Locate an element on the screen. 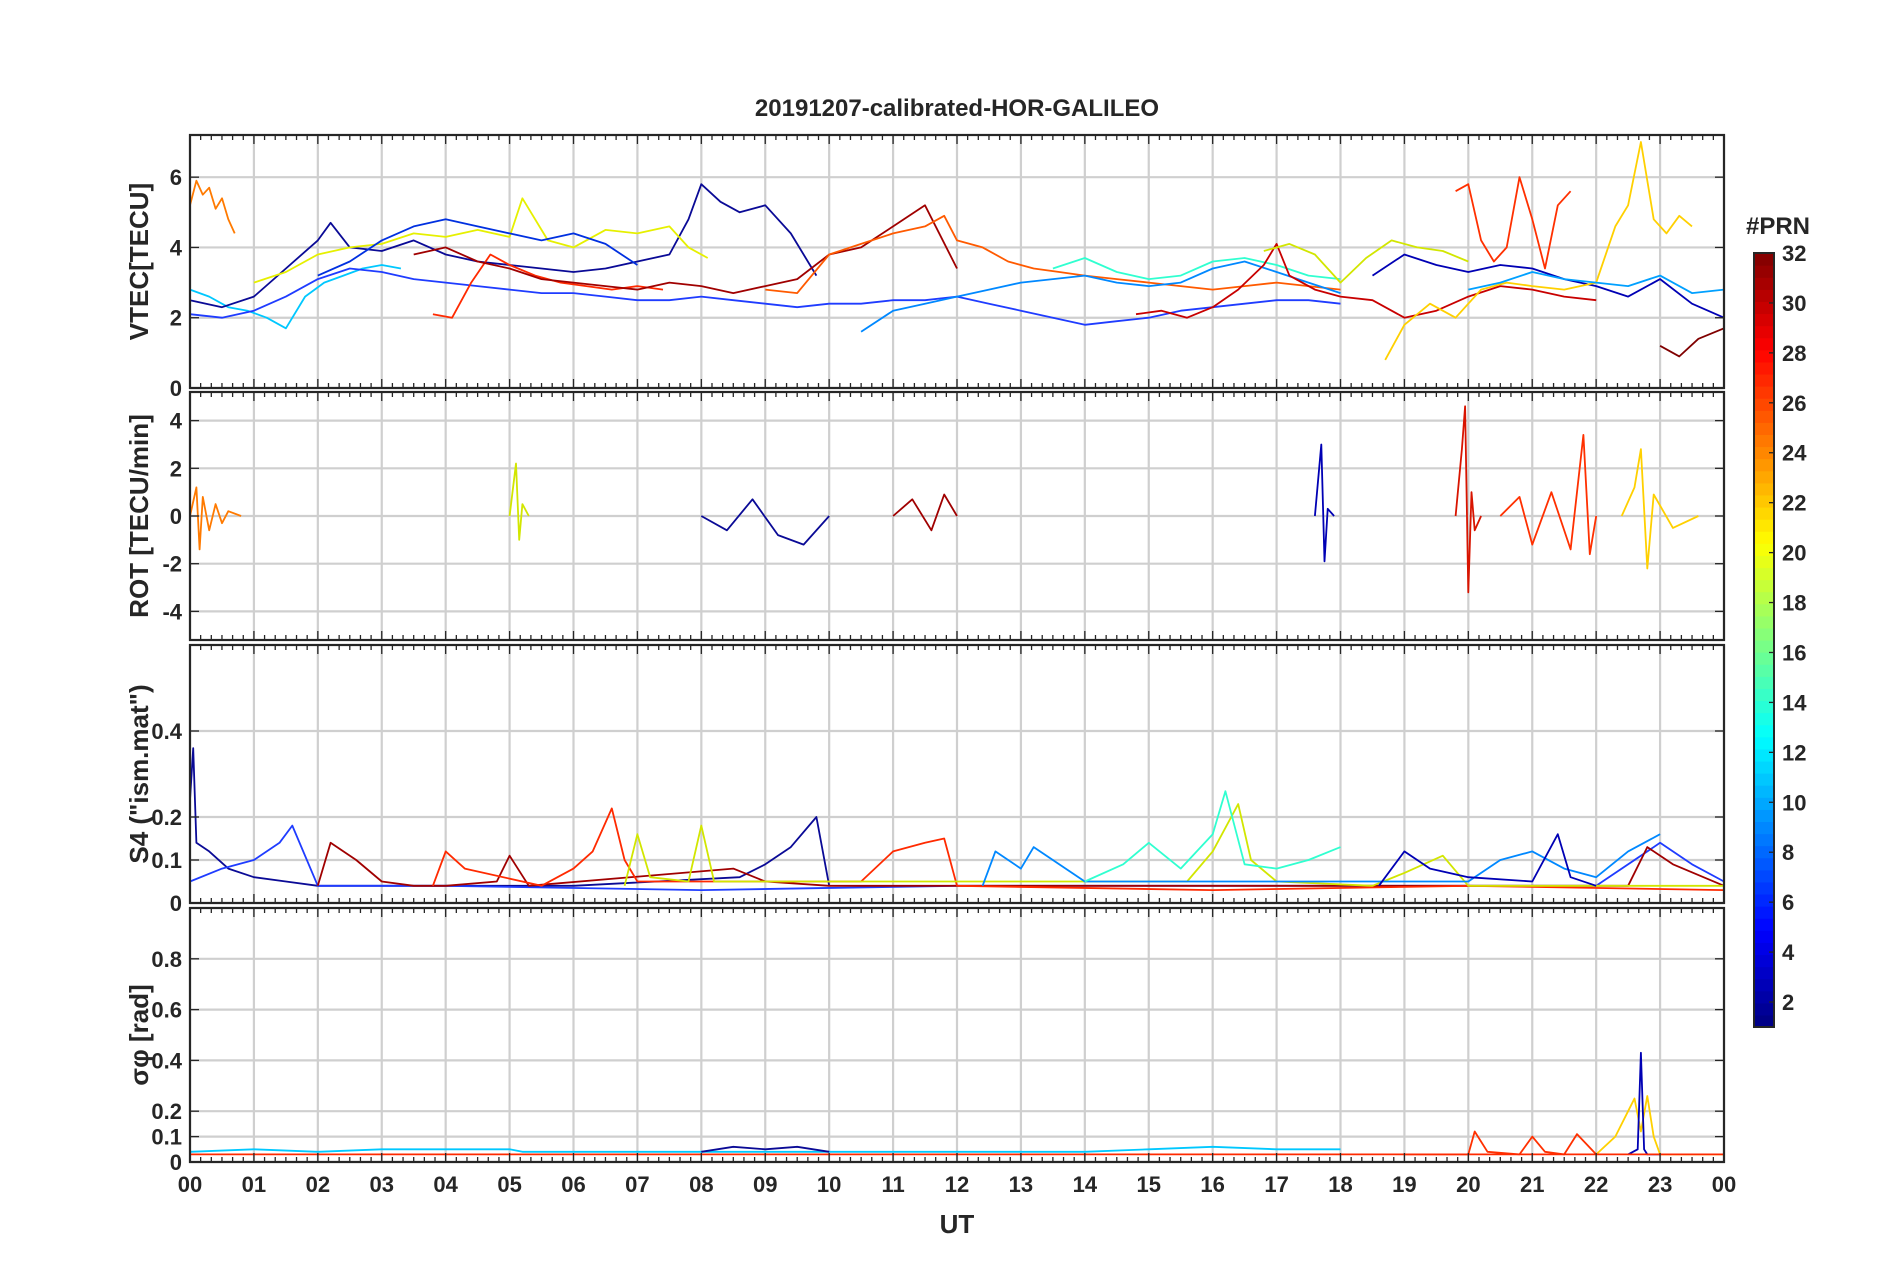 Image resolution: width=1902 pixels, height=1272 pixels. colorbar-tick-label: 10 is located at coordinates (1794, 802).